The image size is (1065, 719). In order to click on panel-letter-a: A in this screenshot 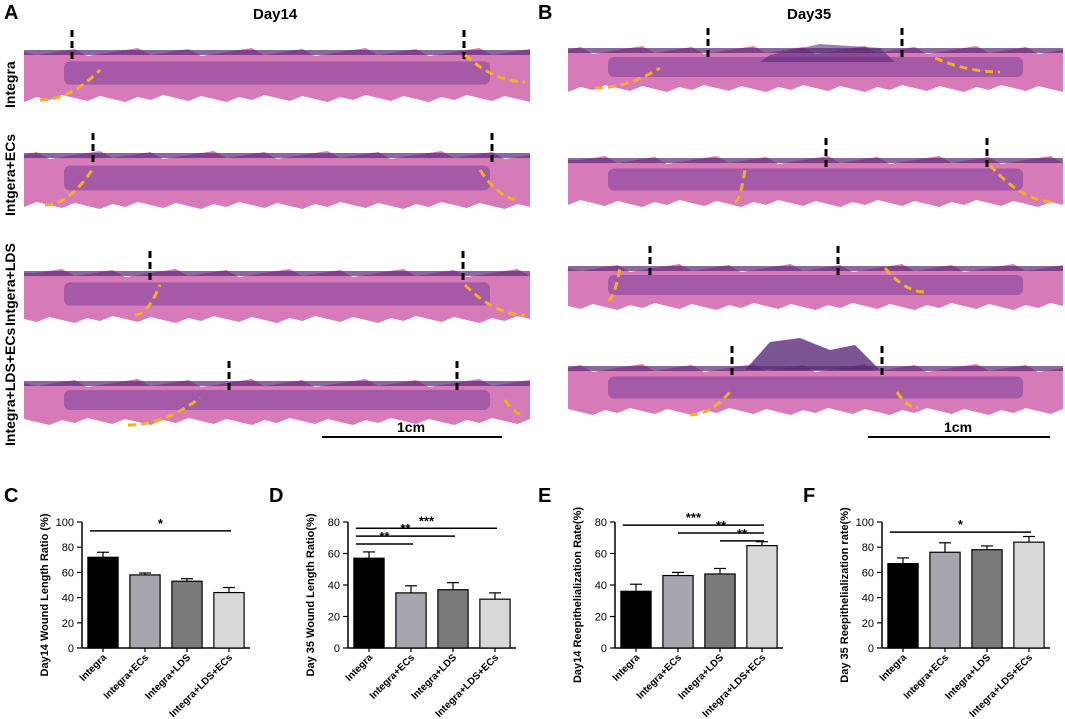, I will do `click(11, 13)`.